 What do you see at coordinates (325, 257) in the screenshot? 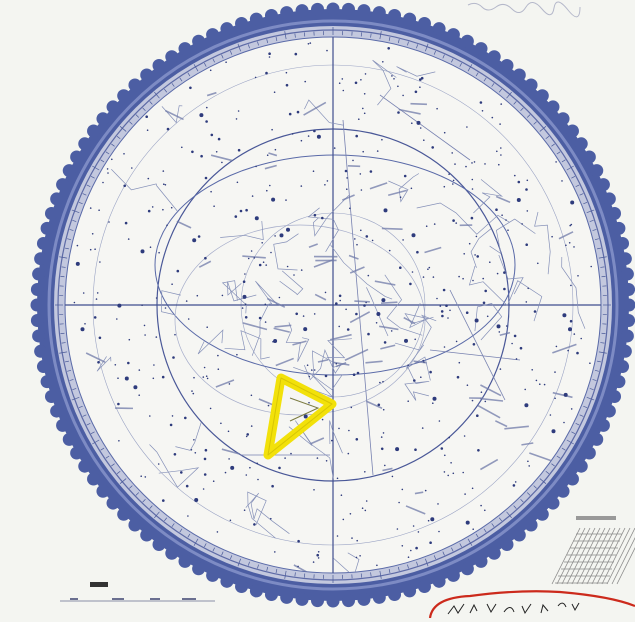
I see `constellation-label` at bounding box center [325, 257].